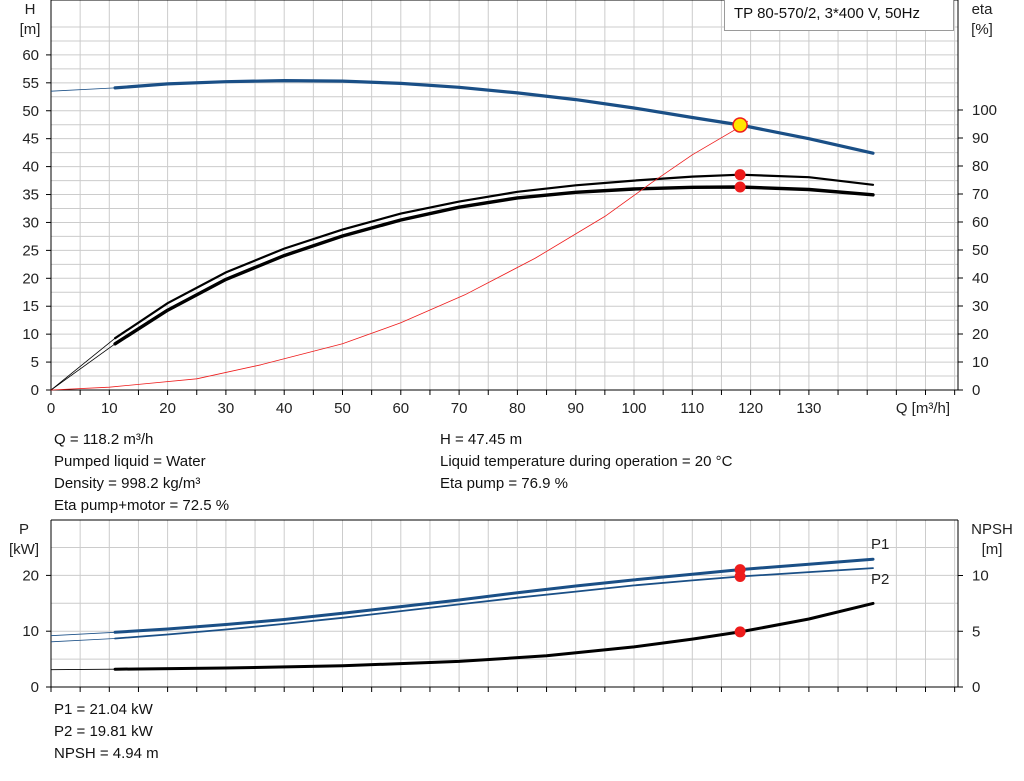  Describe the element at coordinates (575, 408) in the screenshot. I see `x-tick-label: 90` at that location.